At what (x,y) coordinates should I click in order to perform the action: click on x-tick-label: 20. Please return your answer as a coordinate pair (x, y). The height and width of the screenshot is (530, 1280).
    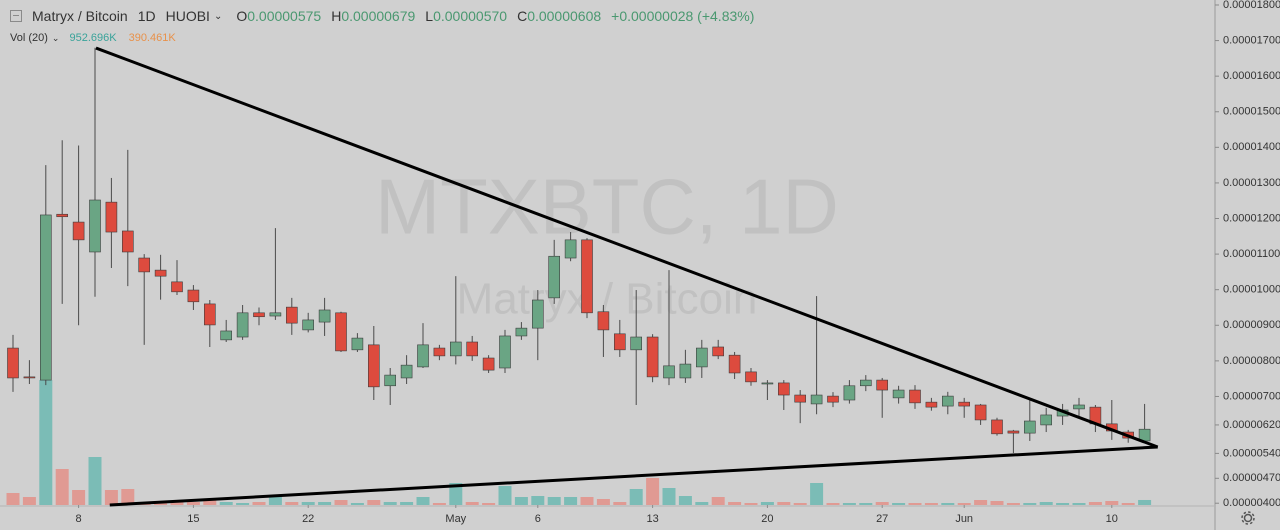
    Looking at the image, I should click on (767, 519).